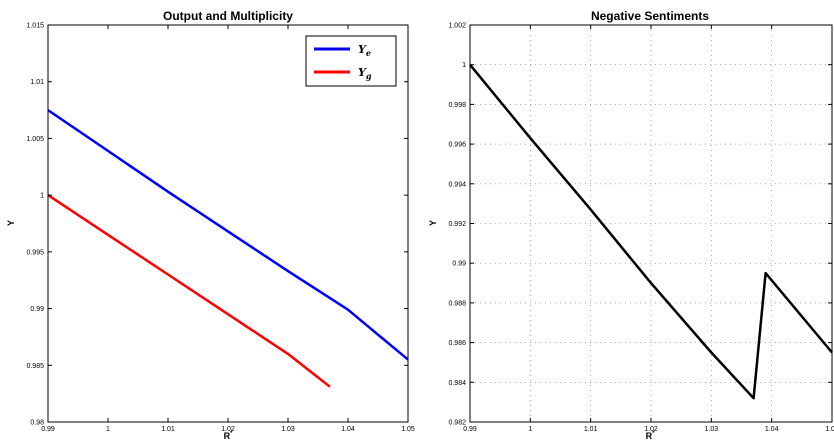  Describe the element at coordinates (457, 145) in the screenshot. I see `y-tick-label: 0.996` at that location.